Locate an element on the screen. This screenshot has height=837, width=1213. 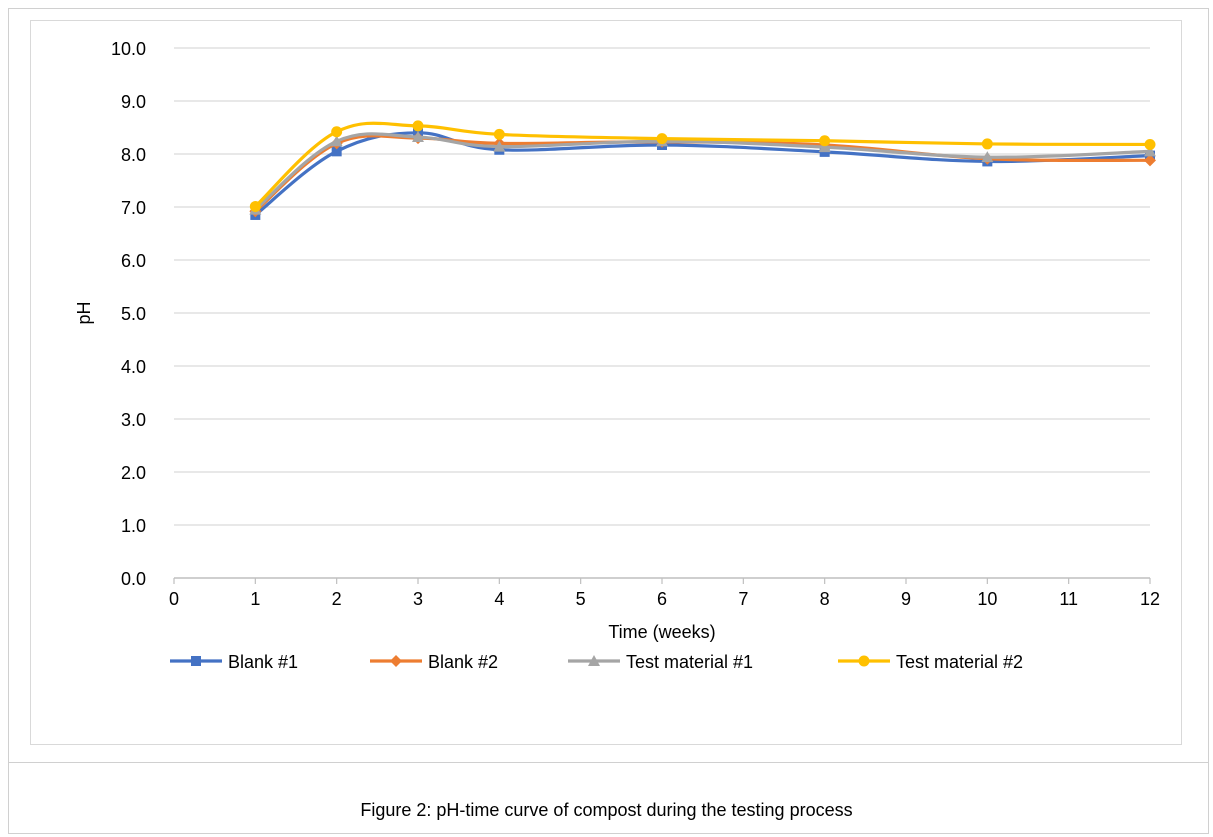
series-lines is located at coordinates (702, 170).